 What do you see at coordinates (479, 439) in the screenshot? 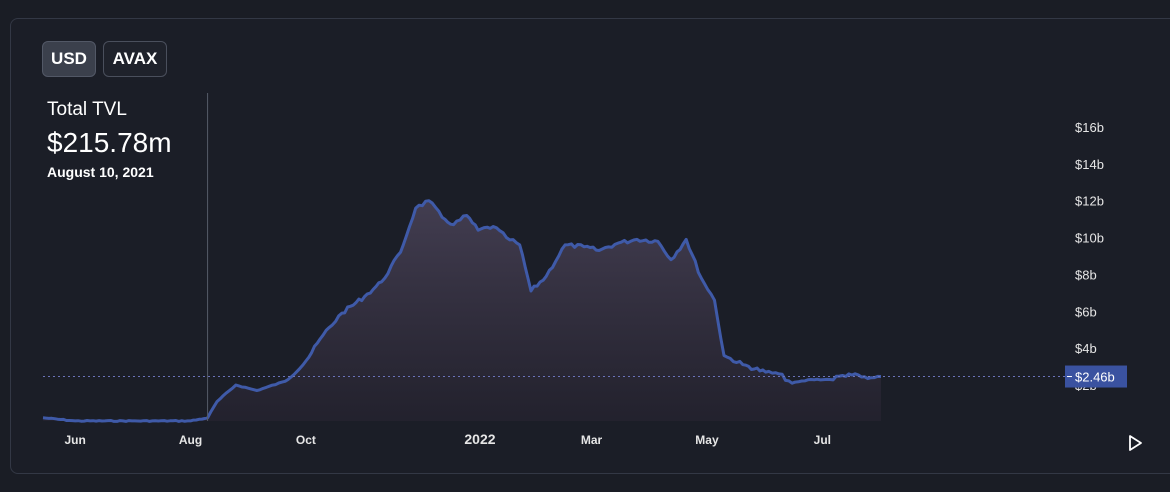
I see `x-tick-label: 2022` at bounding box center [479, 439].